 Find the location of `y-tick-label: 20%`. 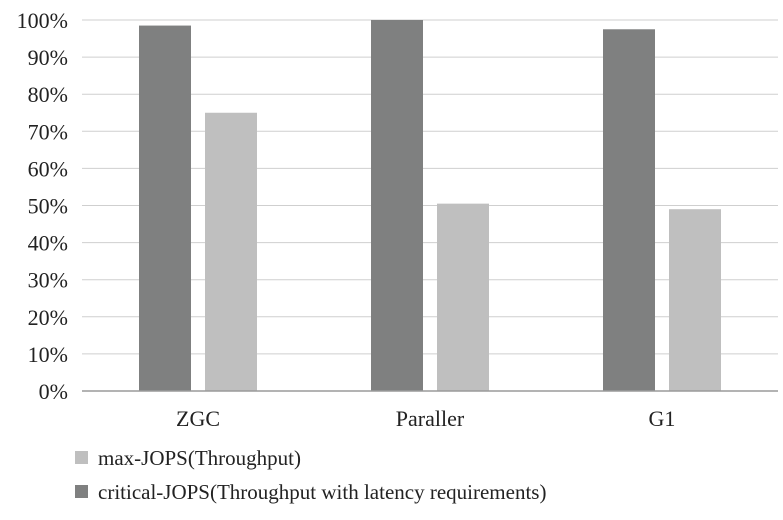

y-tick-label: 20% is located at coordinates (48, 317).